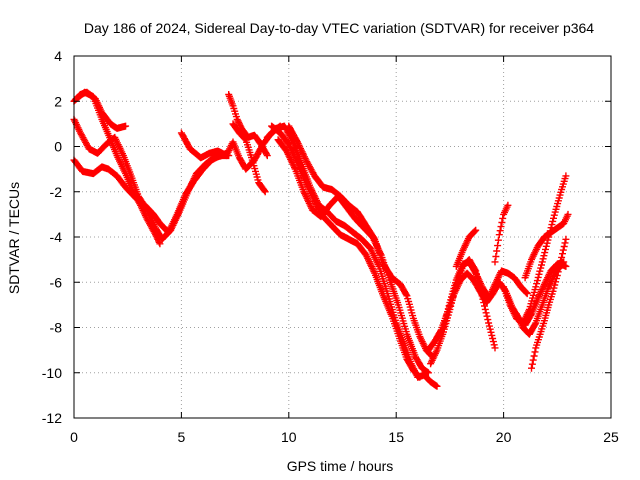 The image size is (640, 480). What do you see at coordinates (289, 437) in the screenshot?
I see `x-tick-label: 10` at bounding box center [289, 437].